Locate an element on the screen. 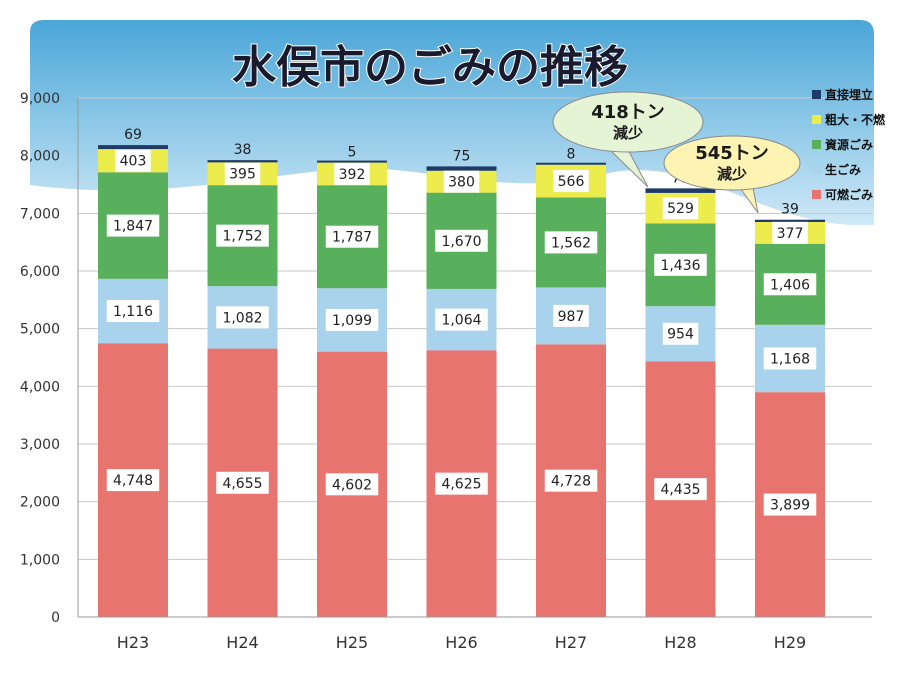  data-label: 392 is located at coordinates (352, 175).